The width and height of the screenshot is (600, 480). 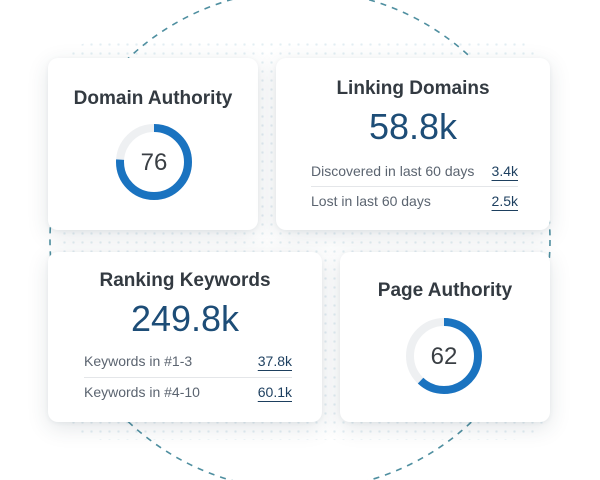 I want to click on linking-domains-value: 58.8k, so click(x=413, y=126).